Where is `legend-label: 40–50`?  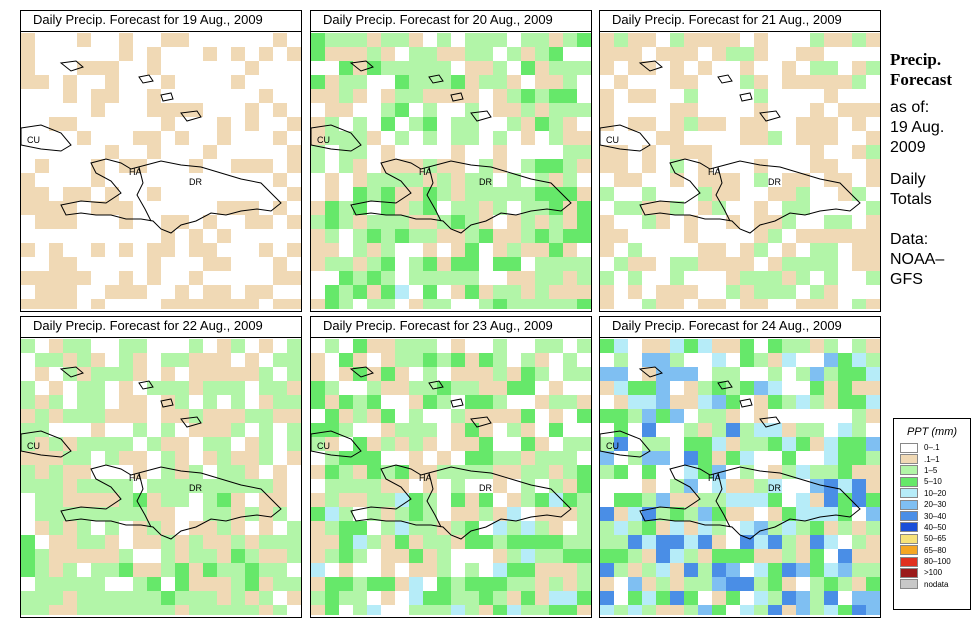 legend-label: 40–50 is located at coordinates (935, 527).